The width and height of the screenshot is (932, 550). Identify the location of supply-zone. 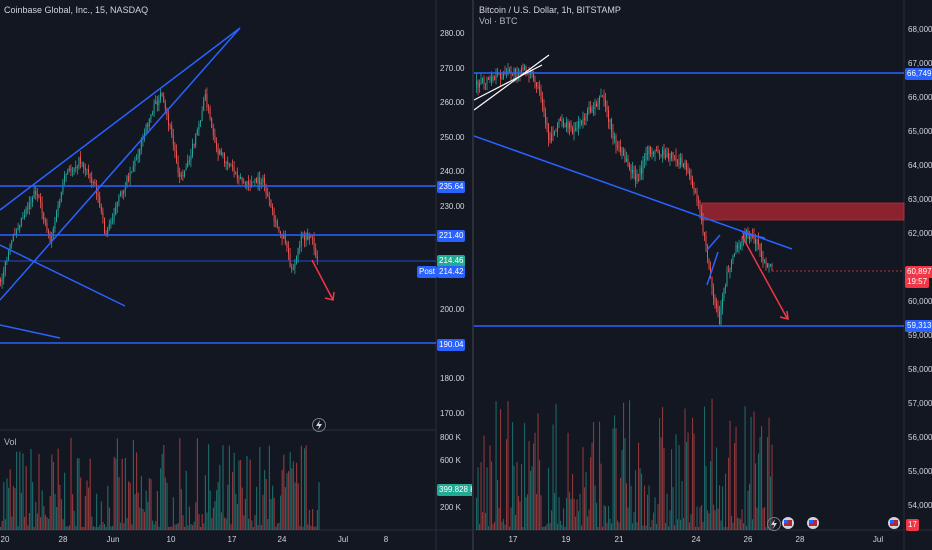
(803, 211).